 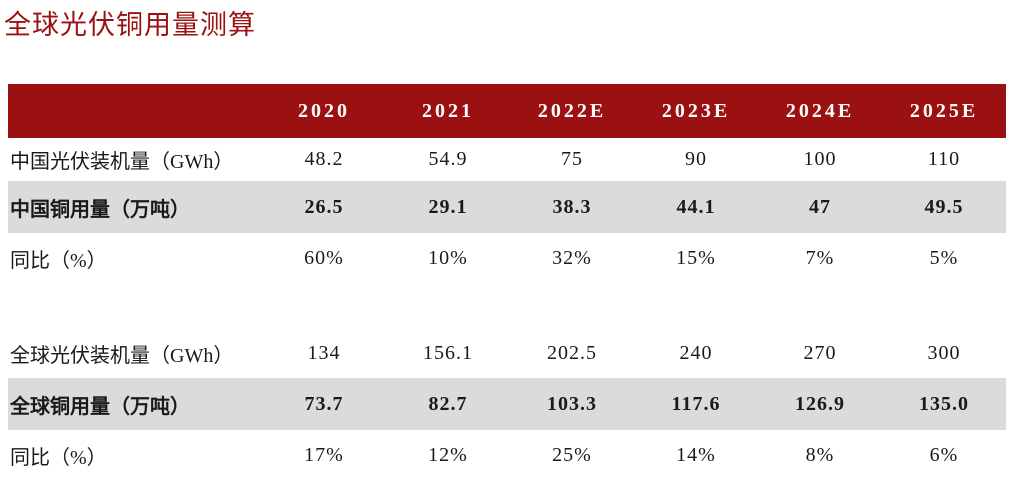 I want to click on header-row: 2020 2021 2022E 2023E 2024E 2025E, so click(x=507, y=111).